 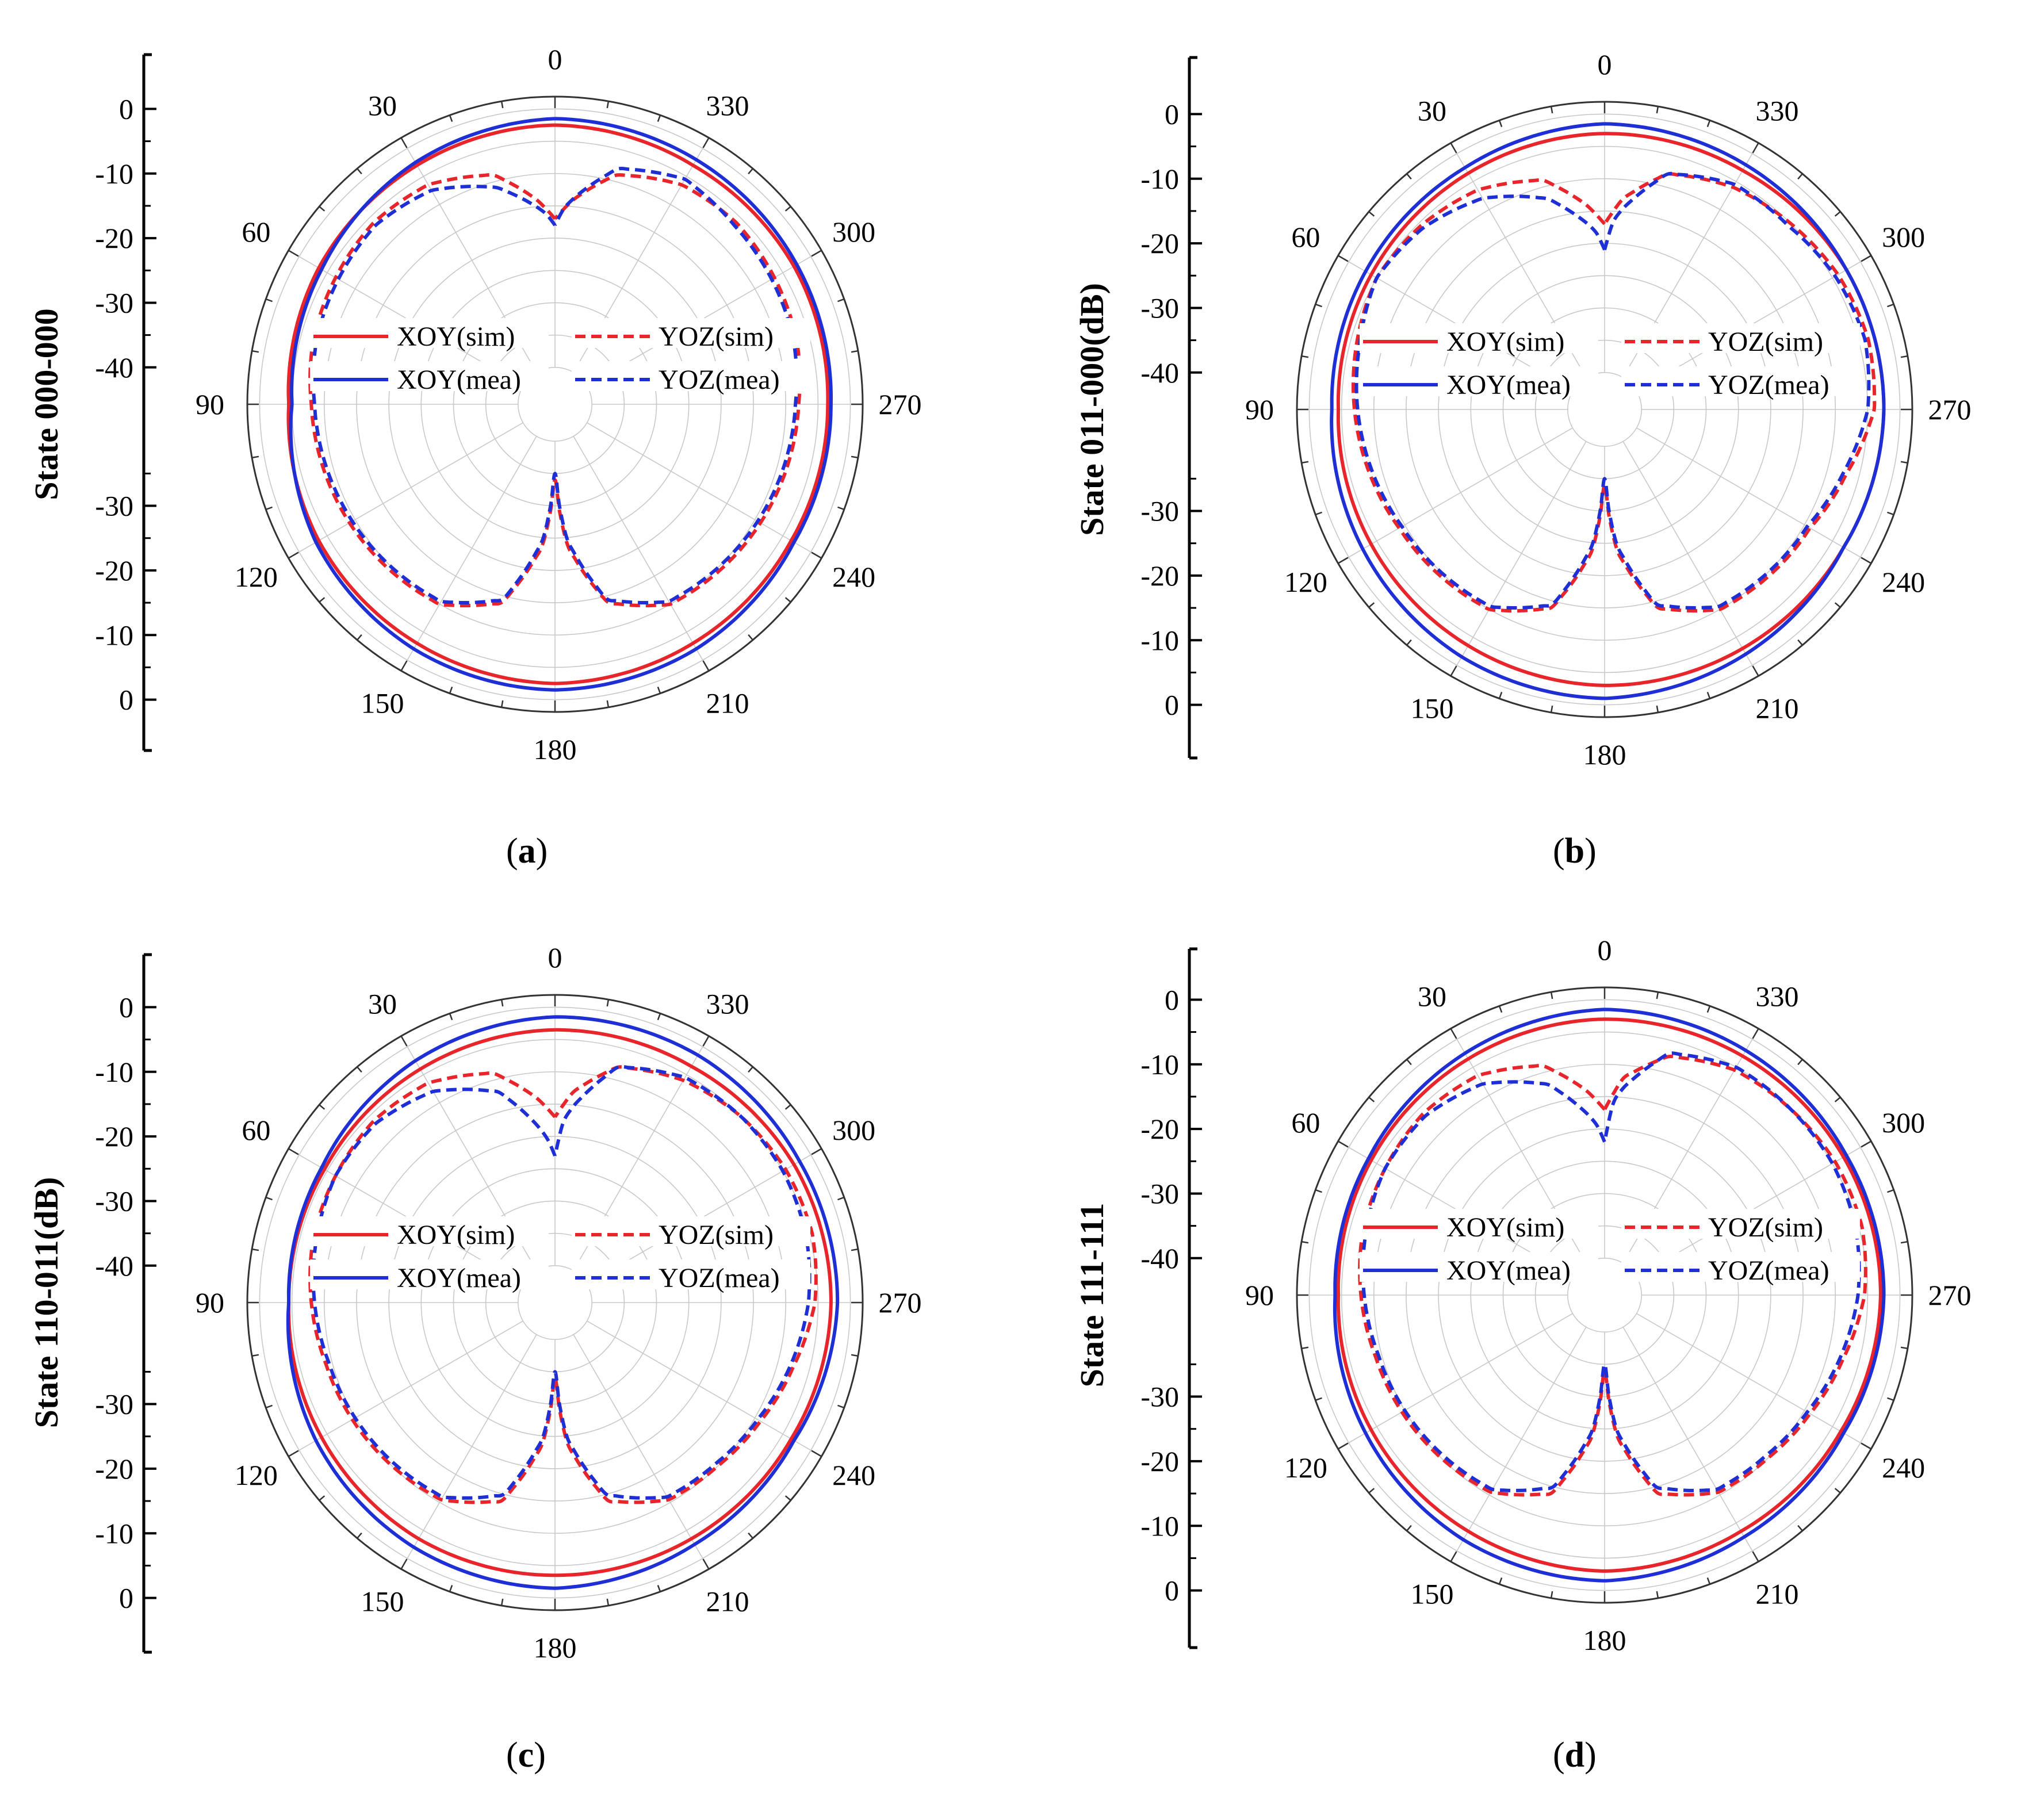 I want to click on polar-grid, so click(x=555, y=1302).